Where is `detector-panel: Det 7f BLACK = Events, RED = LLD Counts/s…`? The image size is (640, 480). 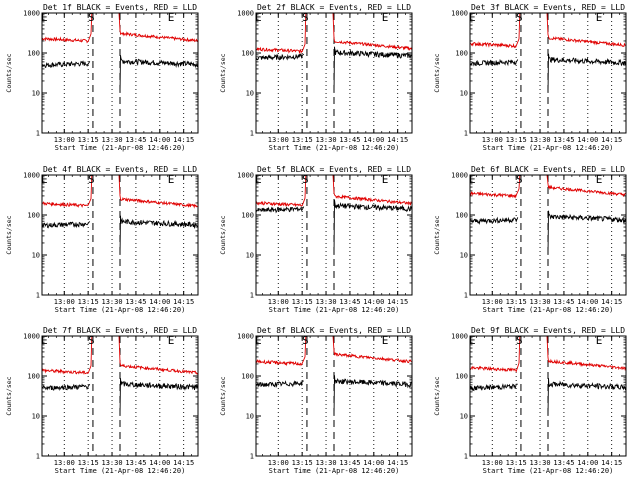 detector-panel: Det 7f BLACK = Events, RED = LLD Counts/s… is located at coordinates (102, 400).